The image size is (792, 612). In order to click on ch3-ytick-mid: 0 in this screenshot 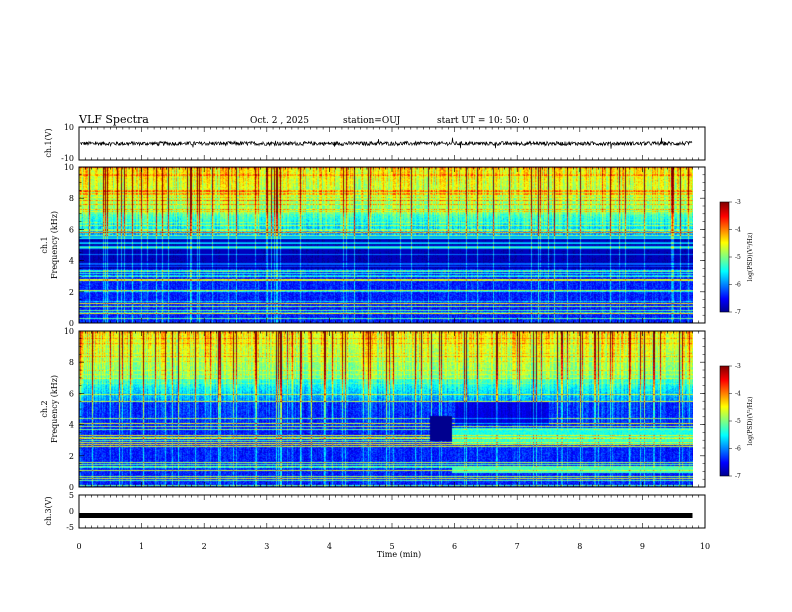, I will do `click(71, 511)`.